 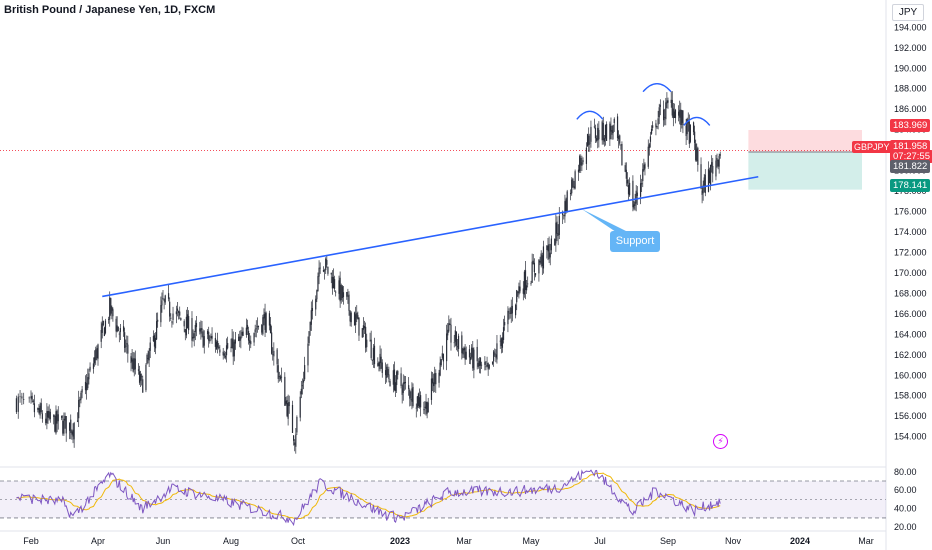 I want to click on head-shoulders-arcs, so click(x=643, y=104).